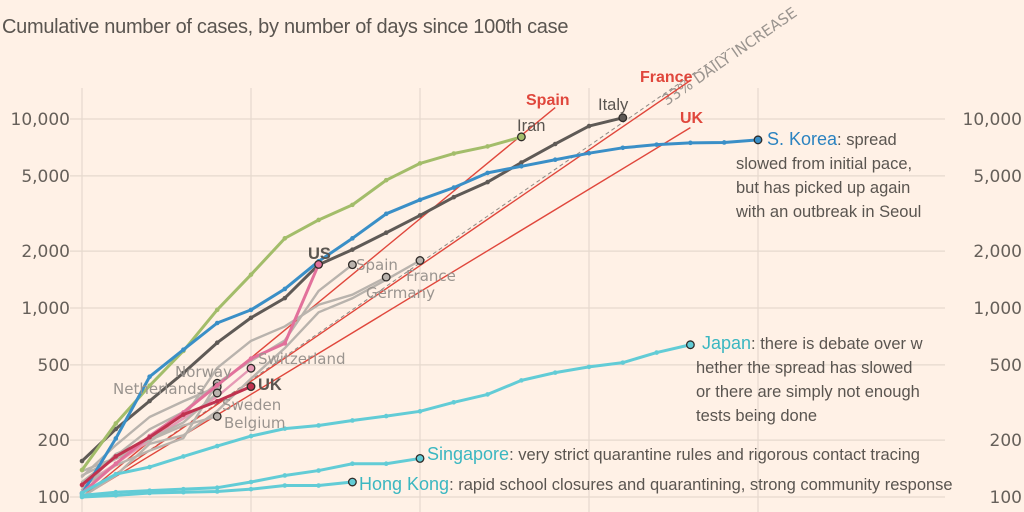 This screenshot has width=1024, height=512. I want to click on series-label-belgium: Belgium, so click(255, 423).